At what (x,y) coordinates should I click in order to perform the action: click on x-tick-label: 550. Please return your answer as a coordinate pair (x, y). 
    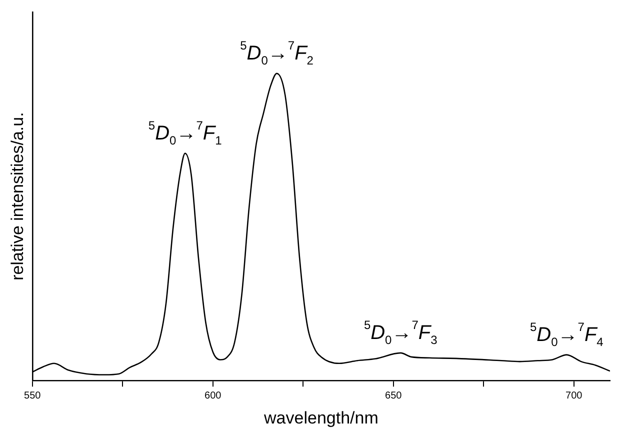
    Looking at the image, I should click on (33, 396).